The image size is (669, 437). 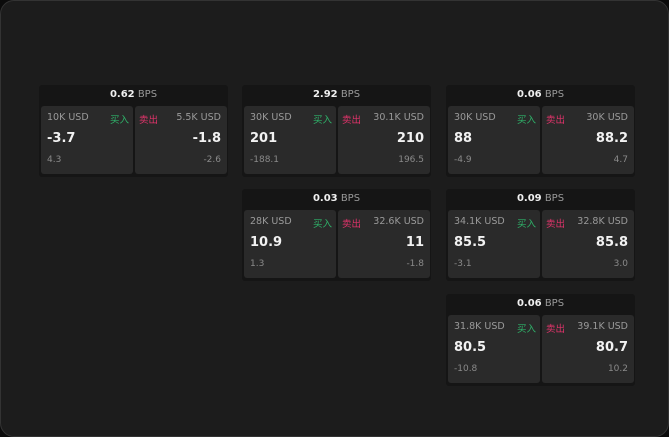 I want to click on sell-change: 4.7, so click(x=620, y=160).